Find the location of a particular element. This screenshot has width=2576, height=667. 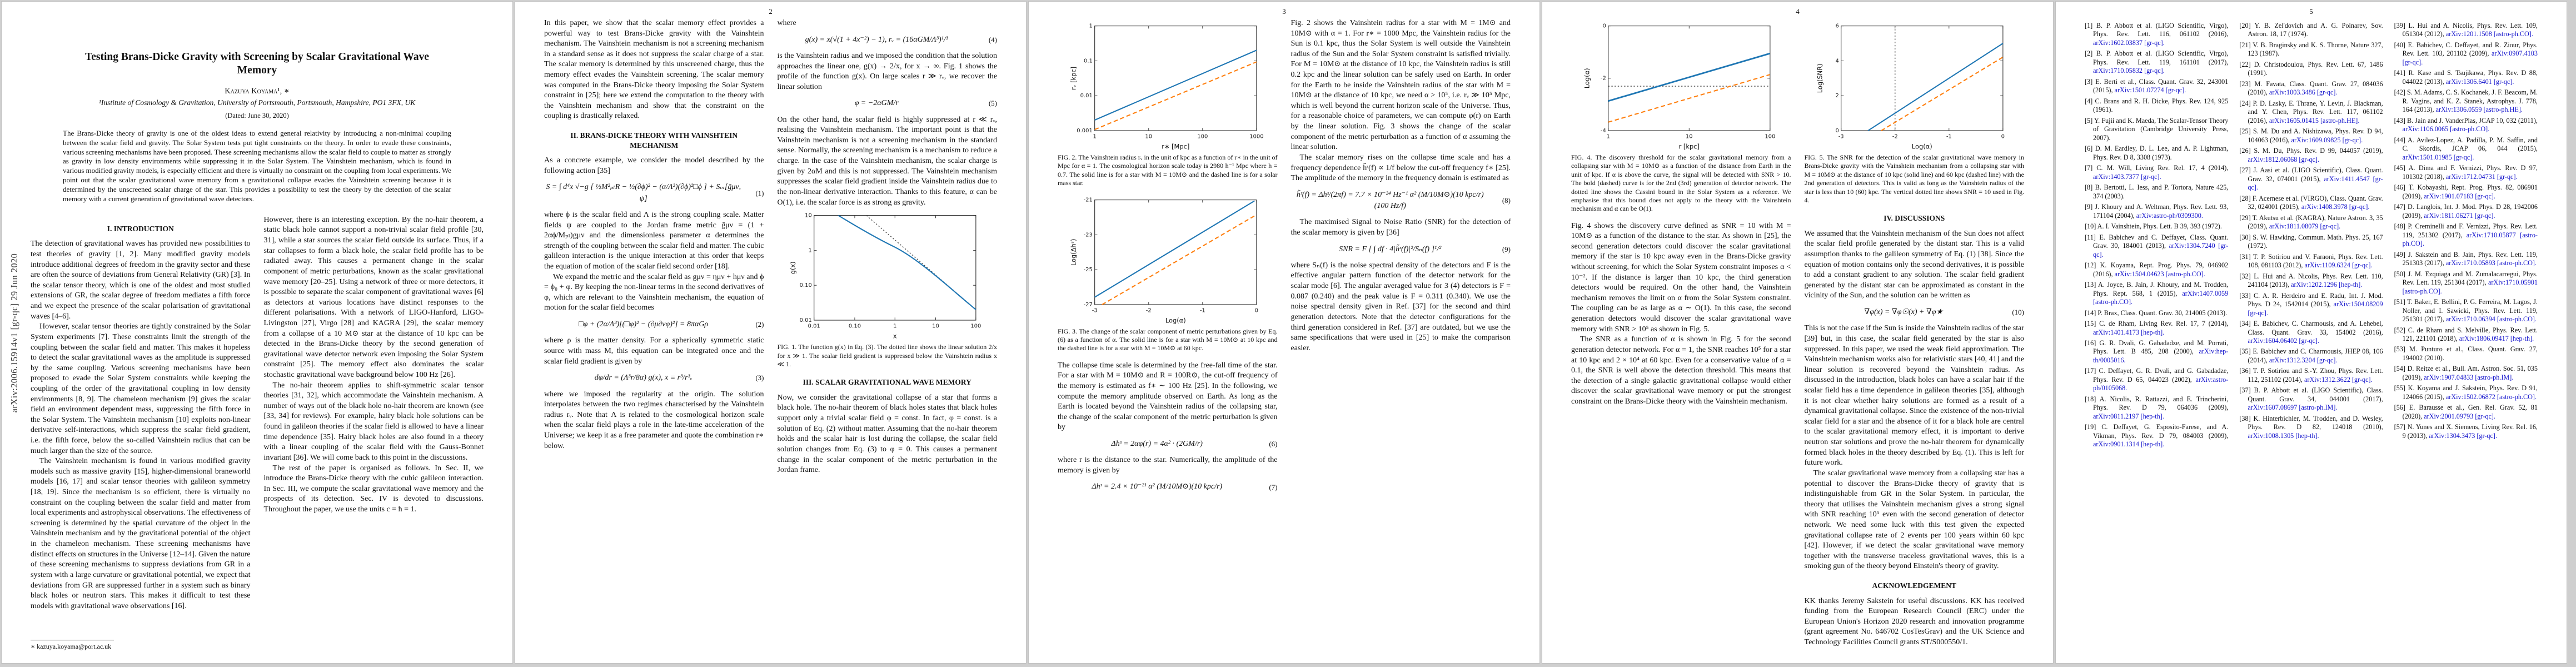

reference-arxiv-link: arXiv:1312.3204 [gr-qc]. is located at coordinates (2303, 360).